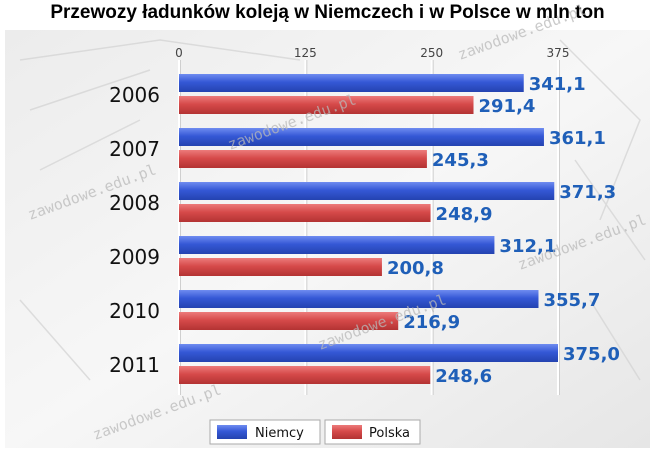 Image resolution: width=655 pixels, height=451 pixels. I want to click on x-tick-label: 0, so click(179, 53).